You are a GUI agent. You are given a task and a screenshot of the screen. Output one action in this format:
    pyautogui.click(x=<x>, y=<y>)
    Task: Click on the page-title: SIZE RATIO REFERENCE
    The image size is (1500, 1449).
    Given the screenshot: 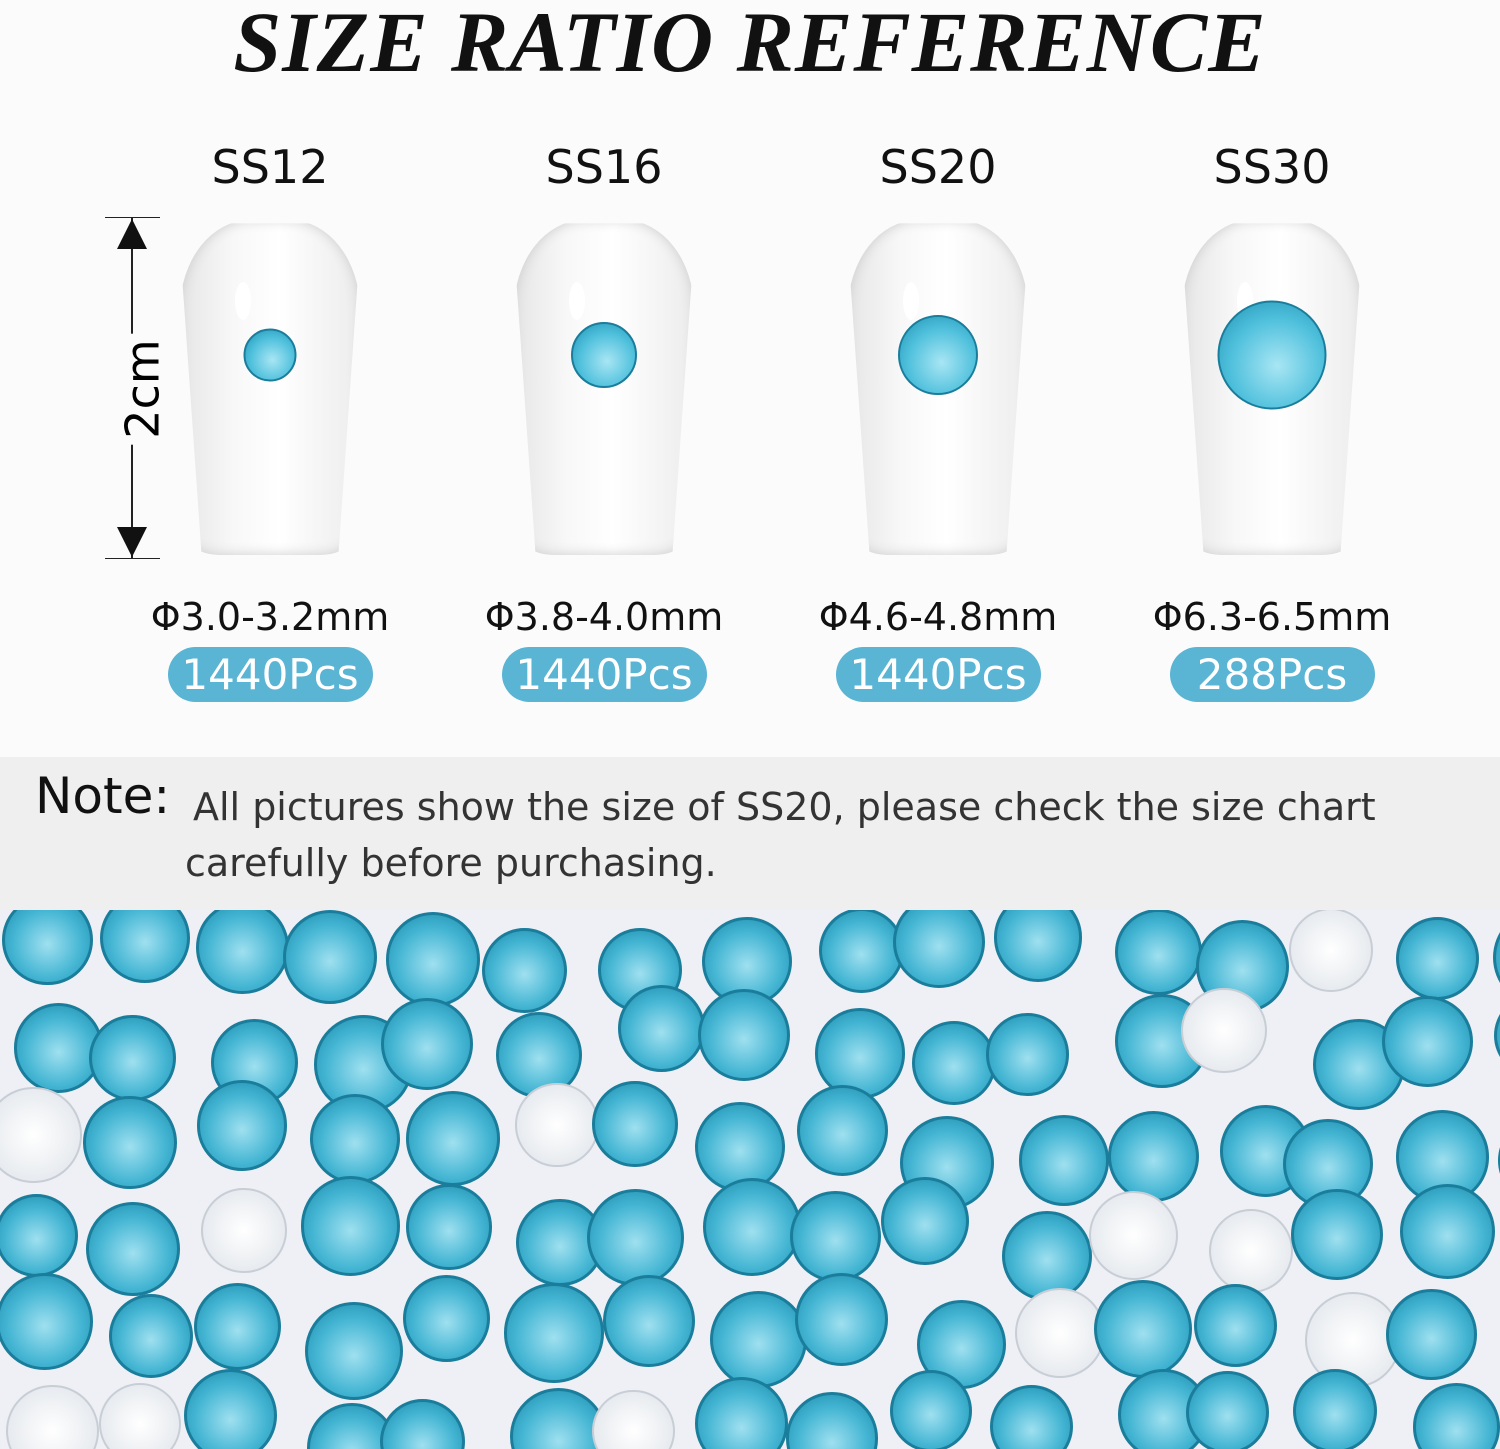 What is the action you would take?
    pyautogui.click(x=750, y=45)
    